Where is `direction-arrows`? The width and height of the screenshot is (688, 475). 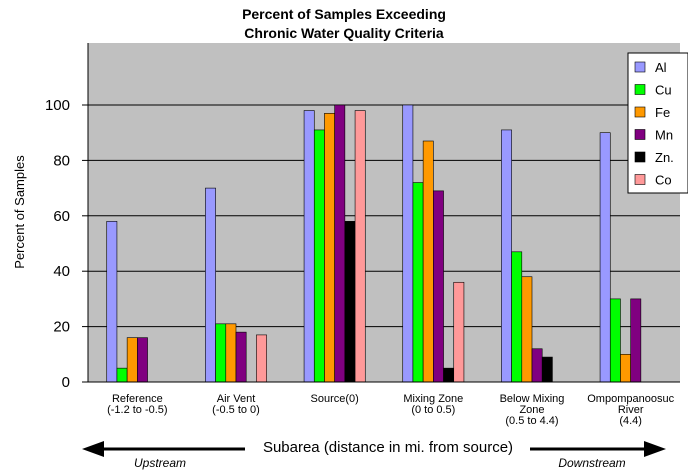 direction-arrows is located at coordinates (374, 449).